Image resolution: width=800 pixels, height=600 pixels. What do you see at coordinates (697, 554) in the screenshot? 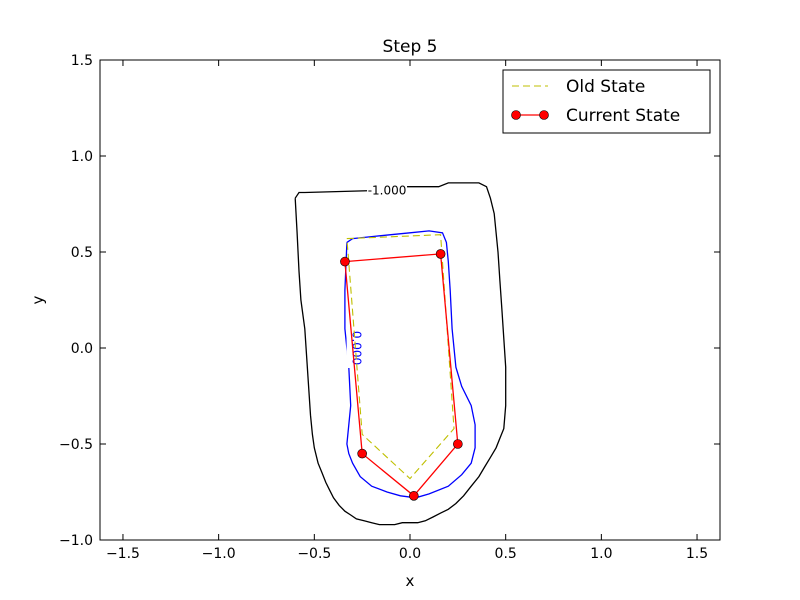
I see `x-tick-label-6: 1.5` at bounding box center [697, 554].